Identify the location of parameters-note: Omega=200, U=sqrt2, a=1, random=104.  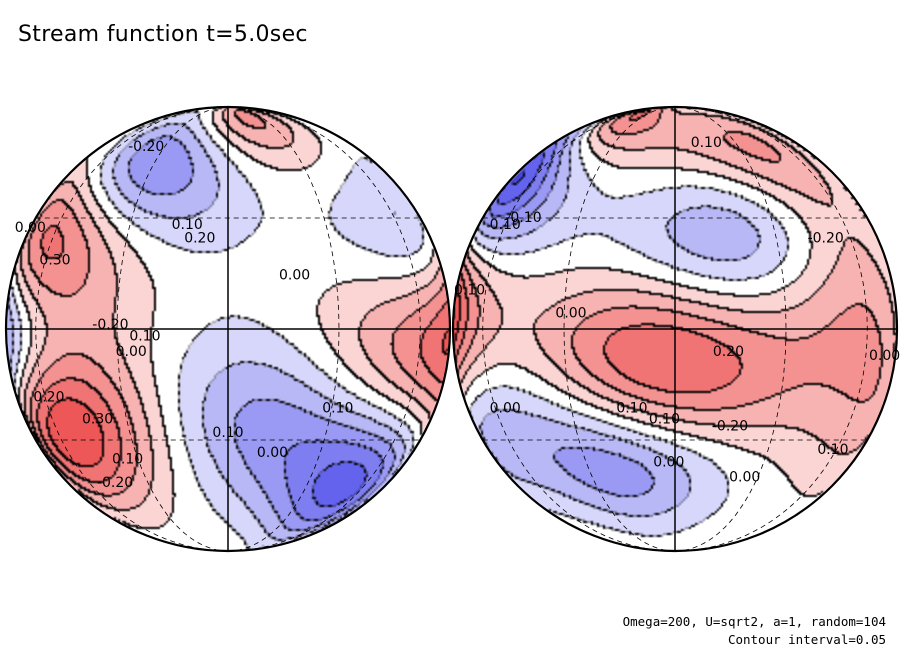
(754, 621).